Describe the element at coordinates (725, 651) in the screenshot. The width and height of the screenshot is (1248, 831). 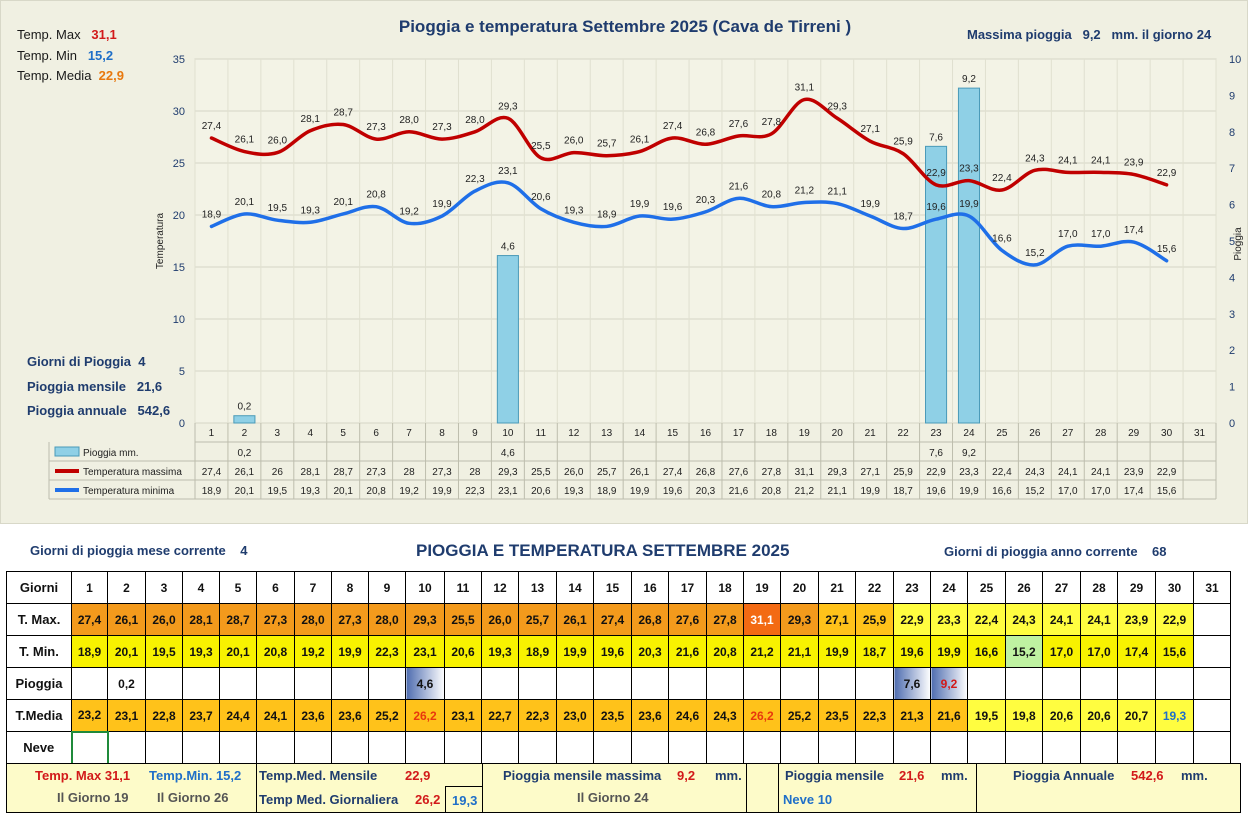
I see `row-tmin-cell: 20,8` at that location.